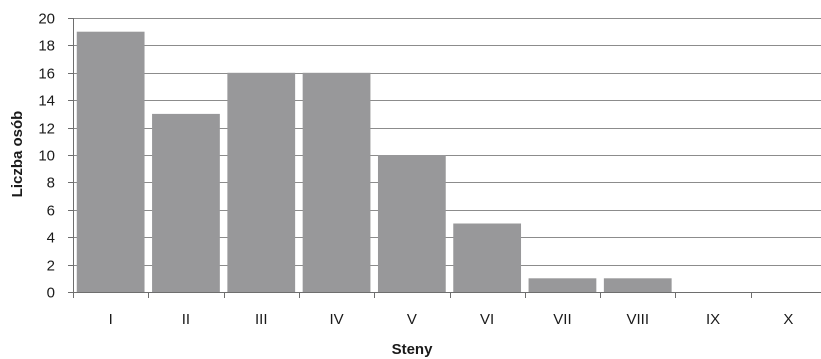  I want to click on x-tick-label: IV, so click(336, 319).